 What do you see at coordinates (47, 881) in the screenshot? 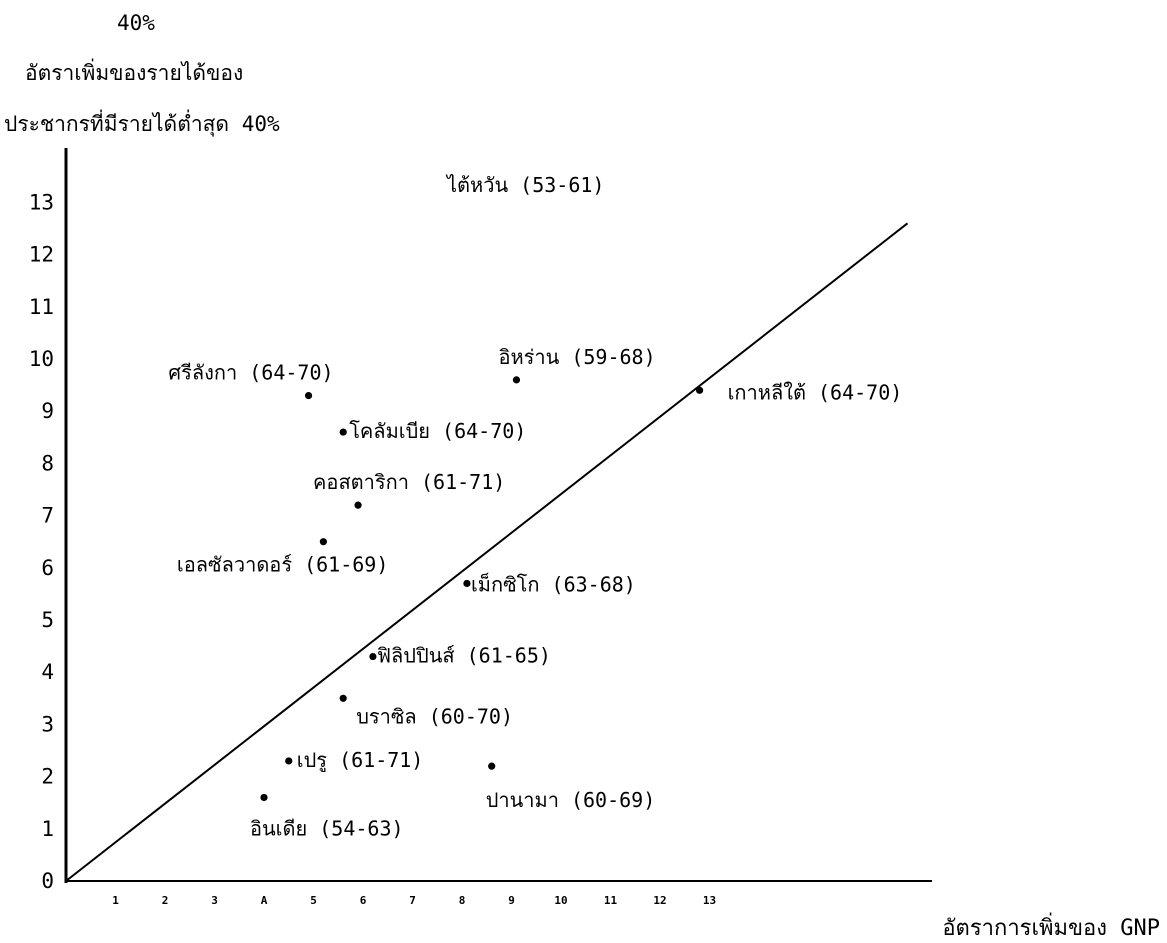
I see `y-tick-label: 0` at bounding box center [47, 881].